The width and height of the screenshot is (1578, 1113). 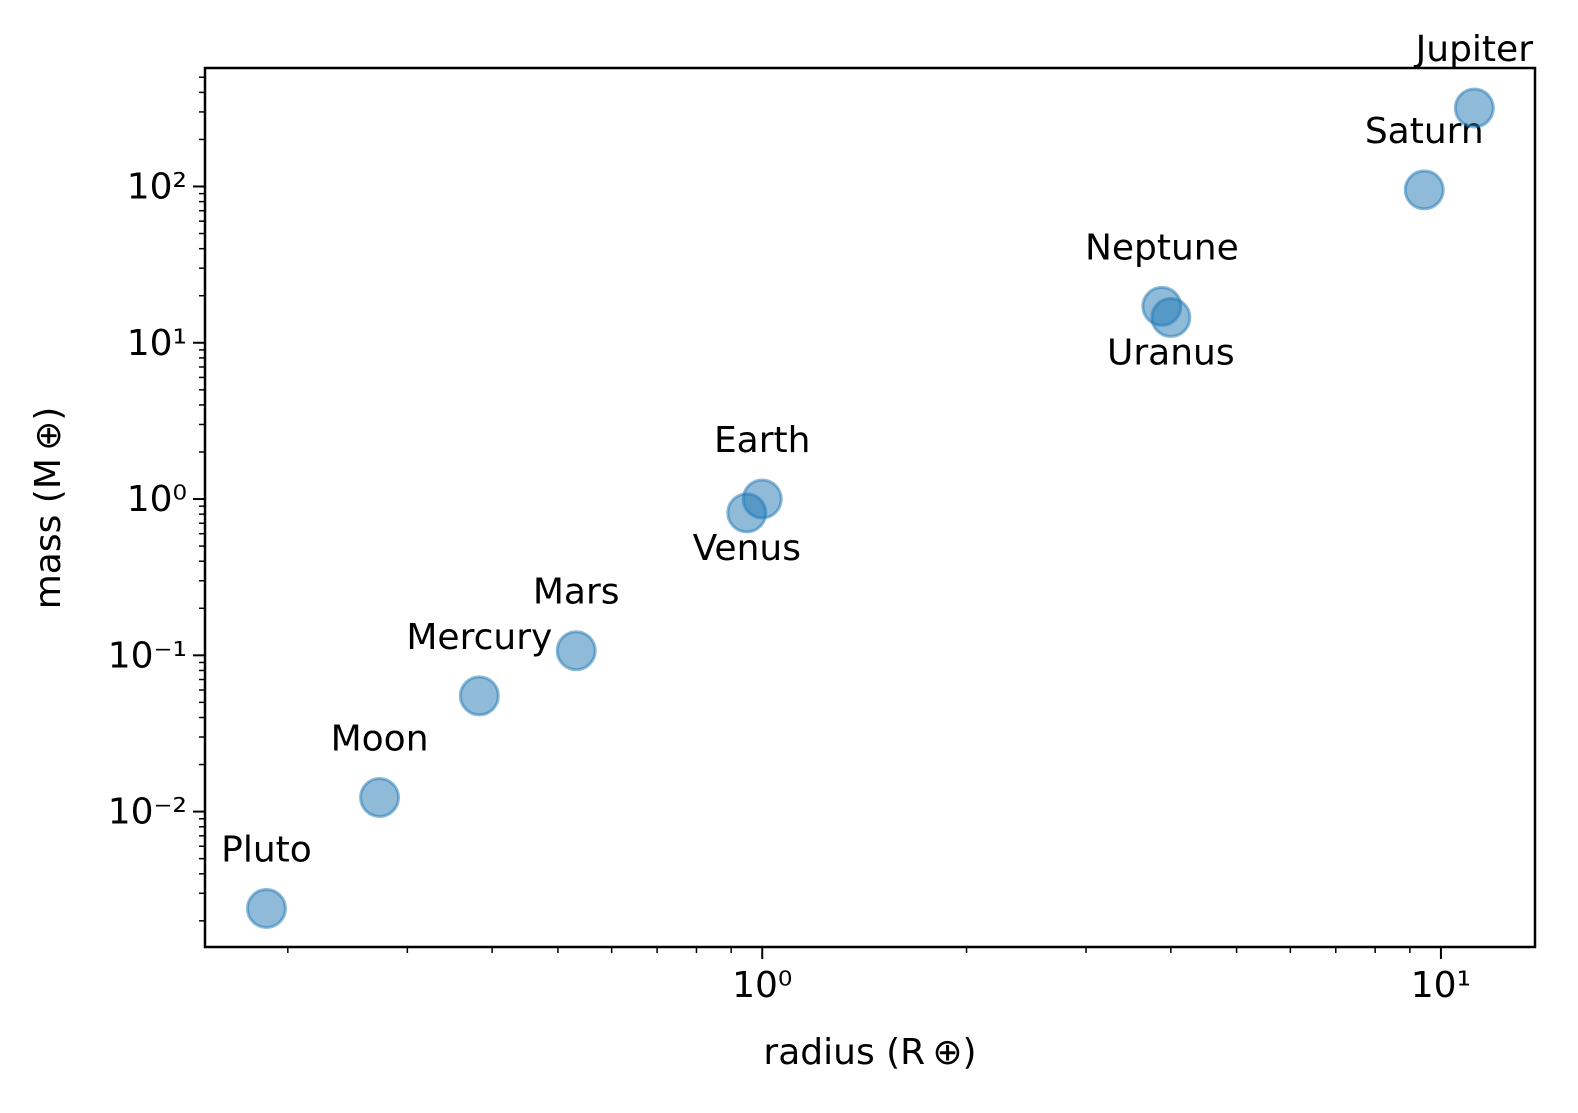 I want to click on point-label: Venus, so click(x=747, y=548).